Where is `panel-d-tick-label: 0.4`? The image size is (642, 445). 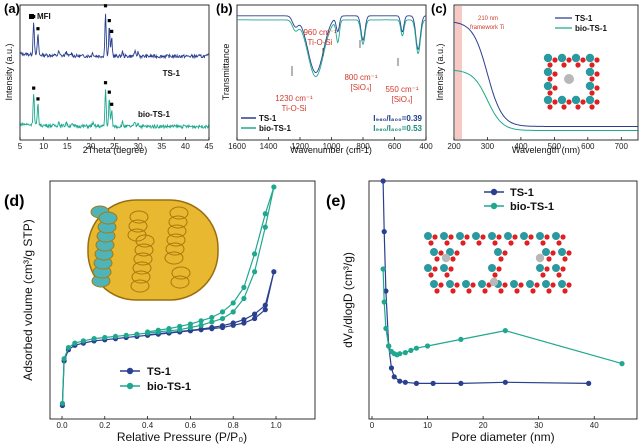 panel-d-tick-label: 0.4 is located at coordinates (148, 425).